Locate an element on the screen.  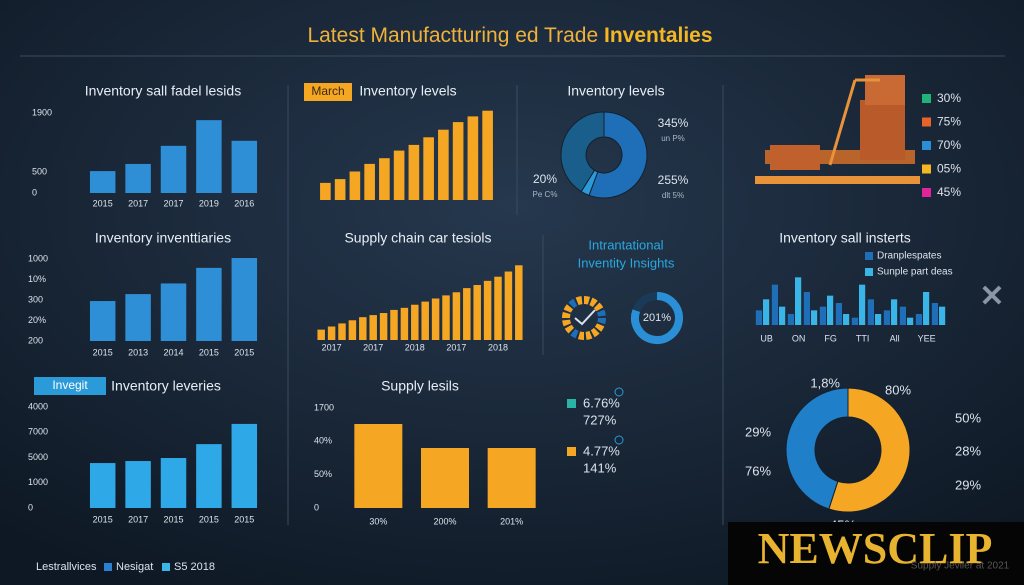
stat-swatch is located at coordinates (571, 451).